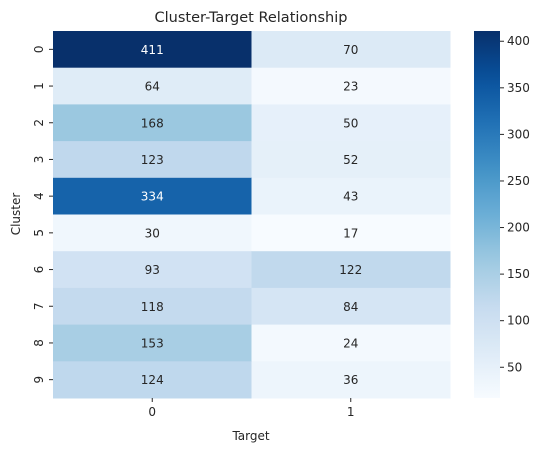 The height and width of the screenshot is (453, 539). What do you see at coordinates (39, 50) in the screenshot?
I see `y-tick-label: 0` at bounding box center [39, 50].